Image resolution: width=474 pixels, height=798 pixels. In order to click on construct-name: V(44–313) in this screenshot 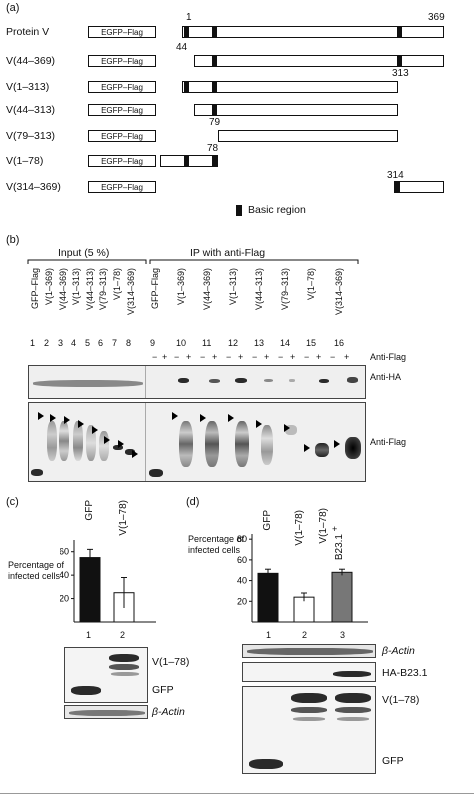, I will do `click(31, 110)`.